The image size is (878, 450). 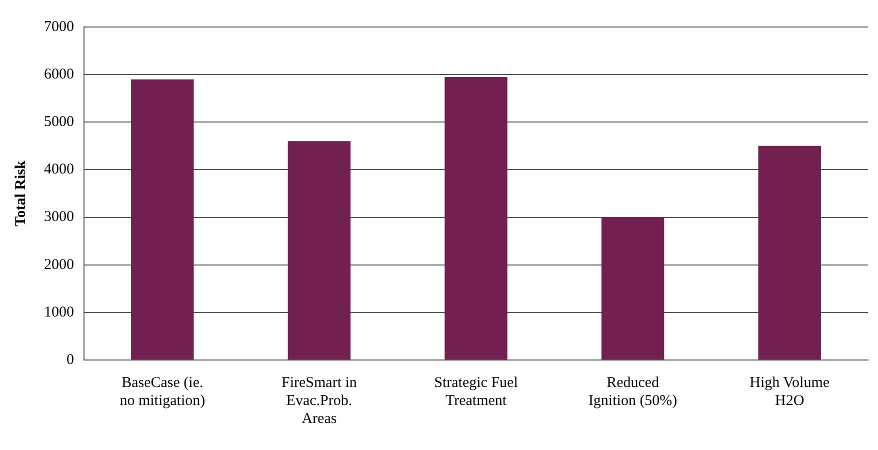 I want to click on x-tick-label: Strategic Fuel Treatment, so click(x=476, y=391).